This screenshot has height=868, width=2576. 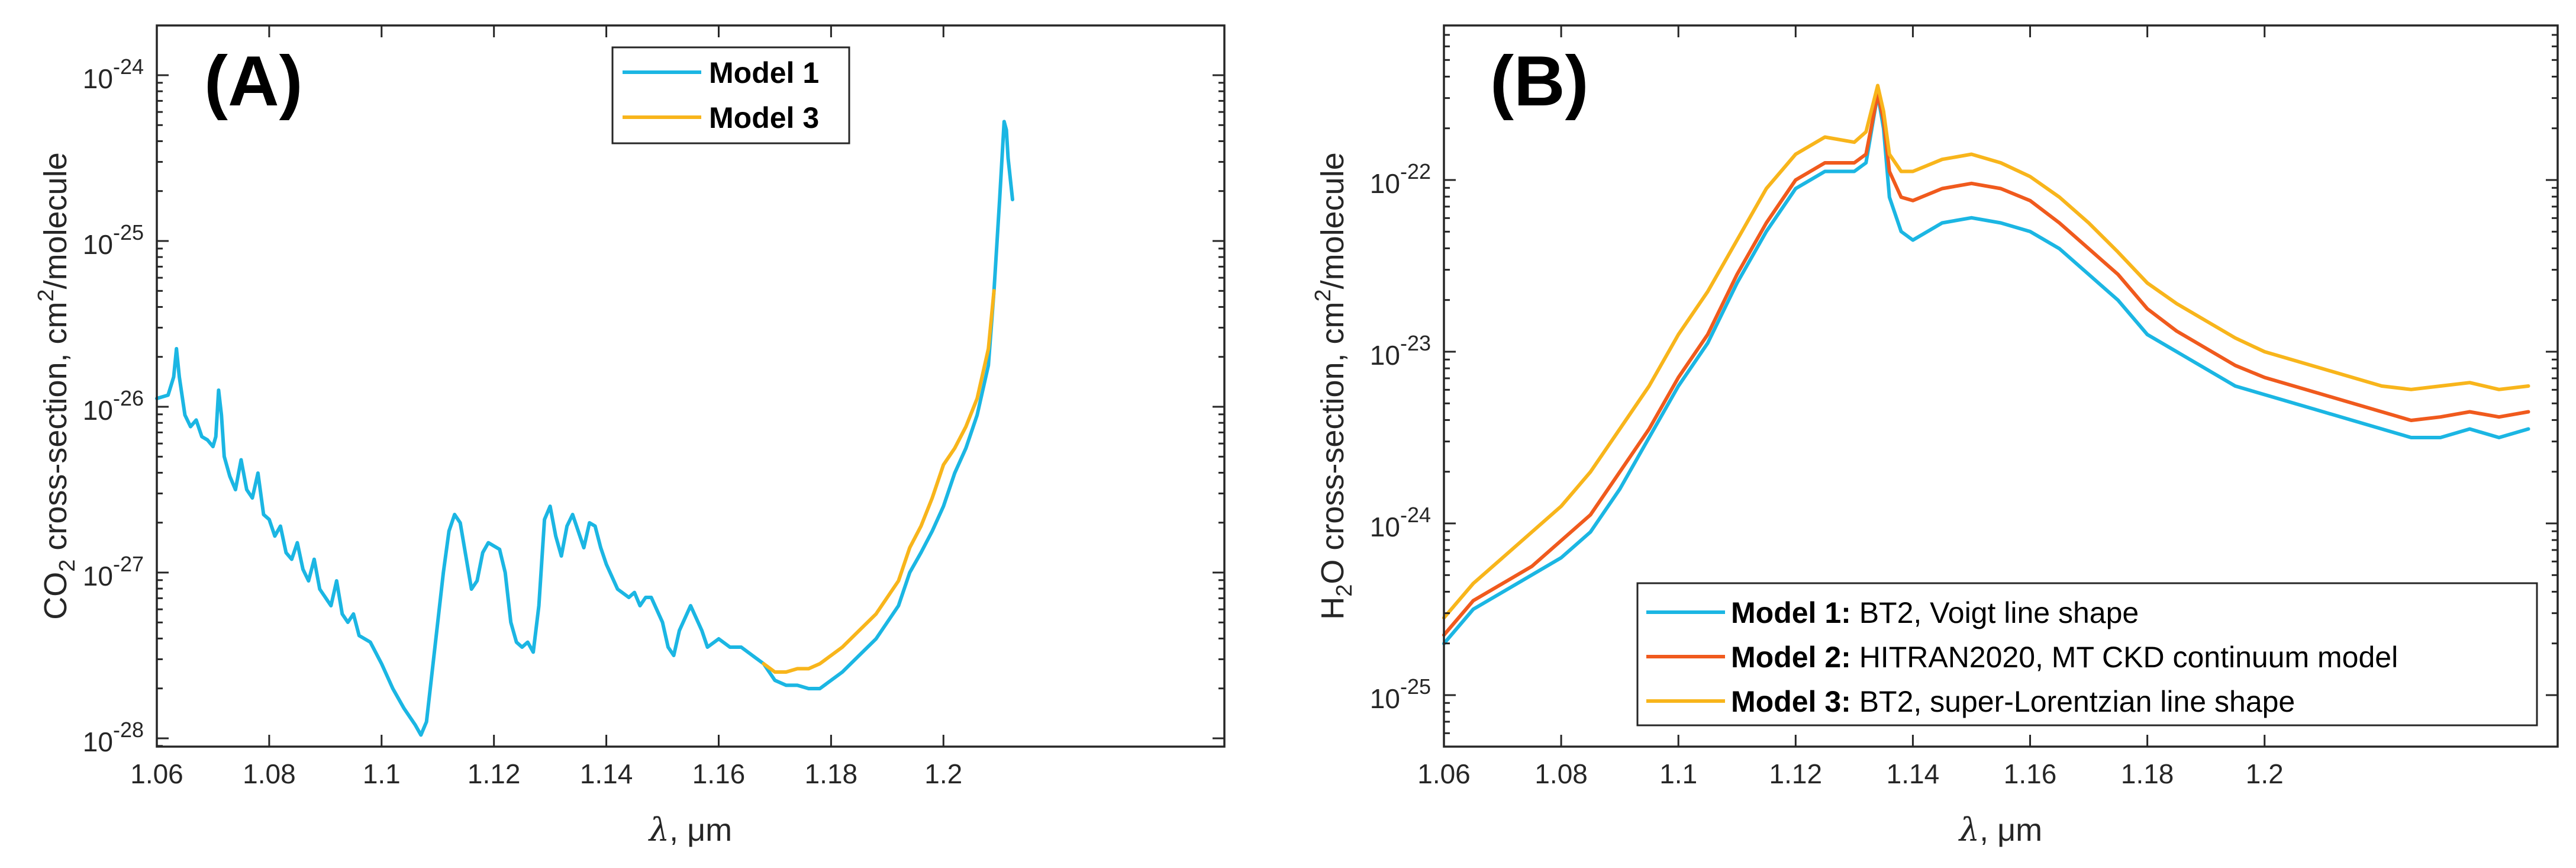 I want to click on panel-a-label: (A), so click(x=253, y=81).